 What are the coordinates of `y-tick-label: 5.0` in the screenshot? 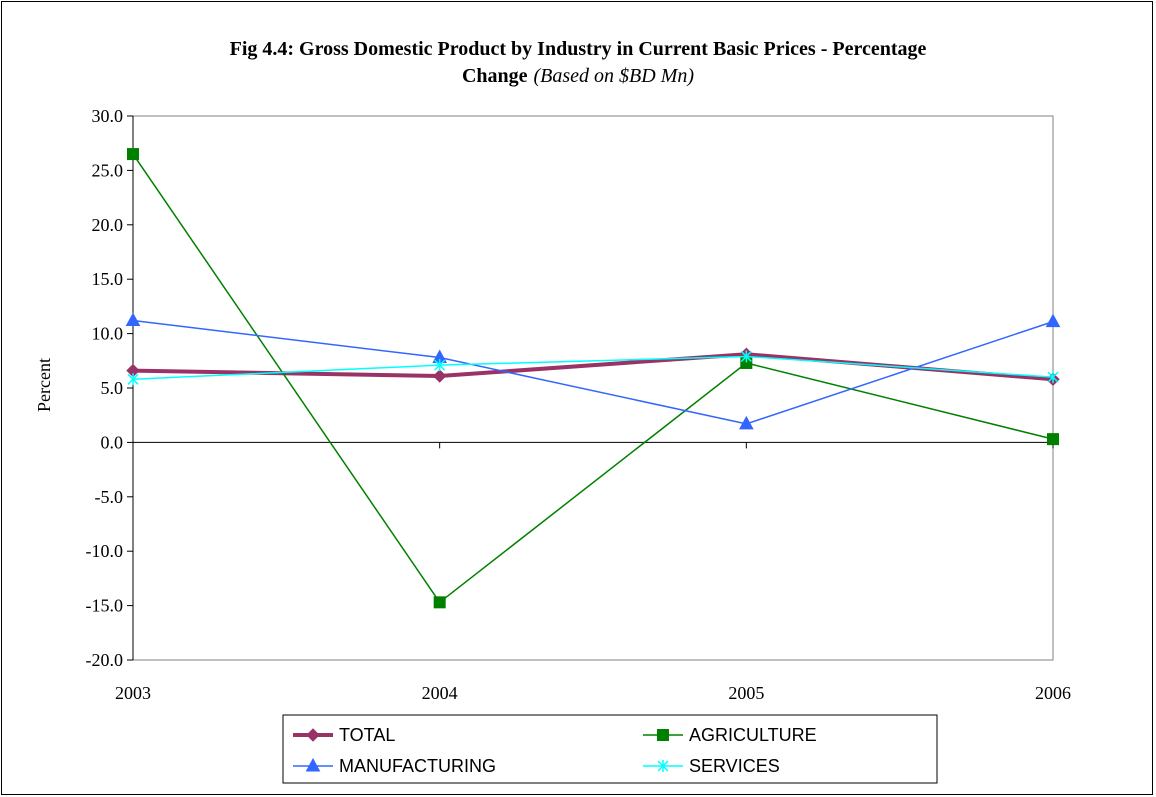 It's located at (112, 388).